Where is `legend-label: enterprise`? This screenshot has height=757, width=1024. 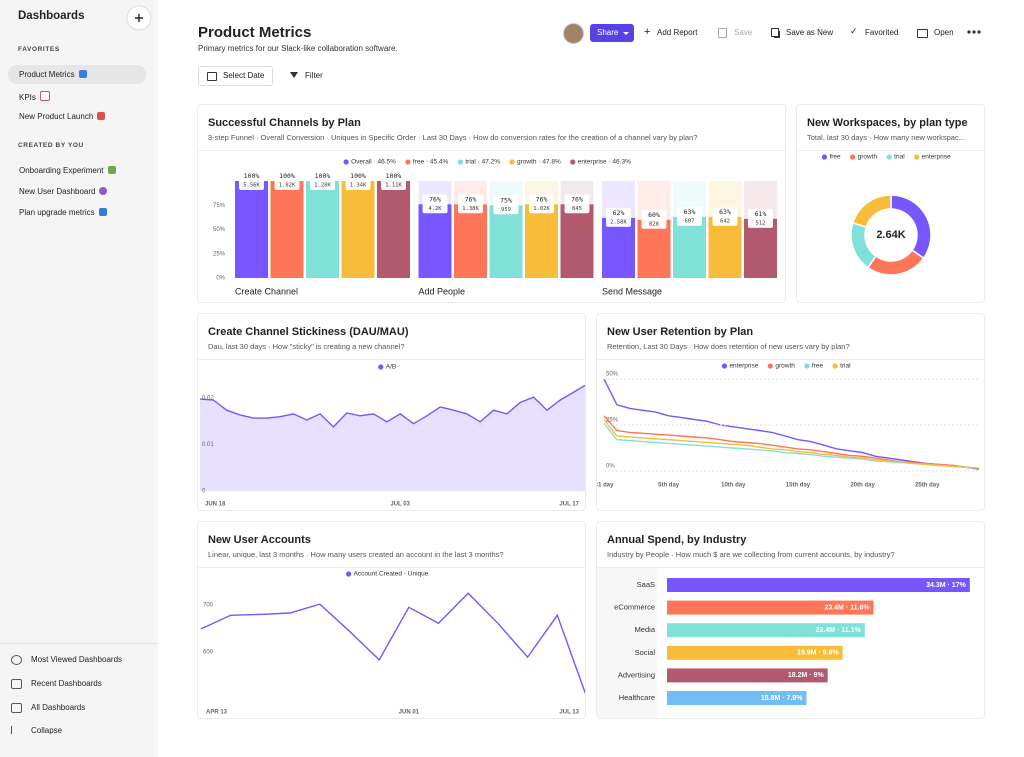
legend-label: enterprise is located at coordinates (743, 366).